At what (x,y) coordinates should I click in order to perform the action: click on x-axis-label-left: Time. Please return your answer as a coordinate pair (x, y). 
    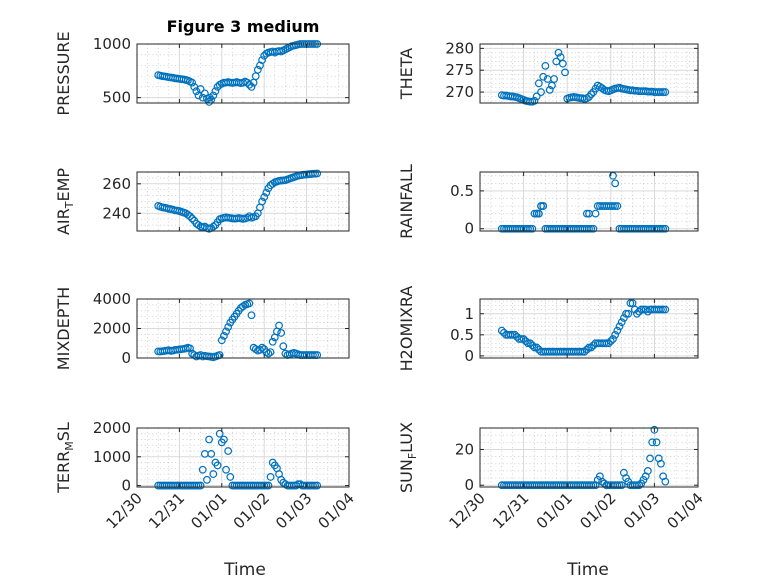
    Looking at the image, I should click on (244, 570).